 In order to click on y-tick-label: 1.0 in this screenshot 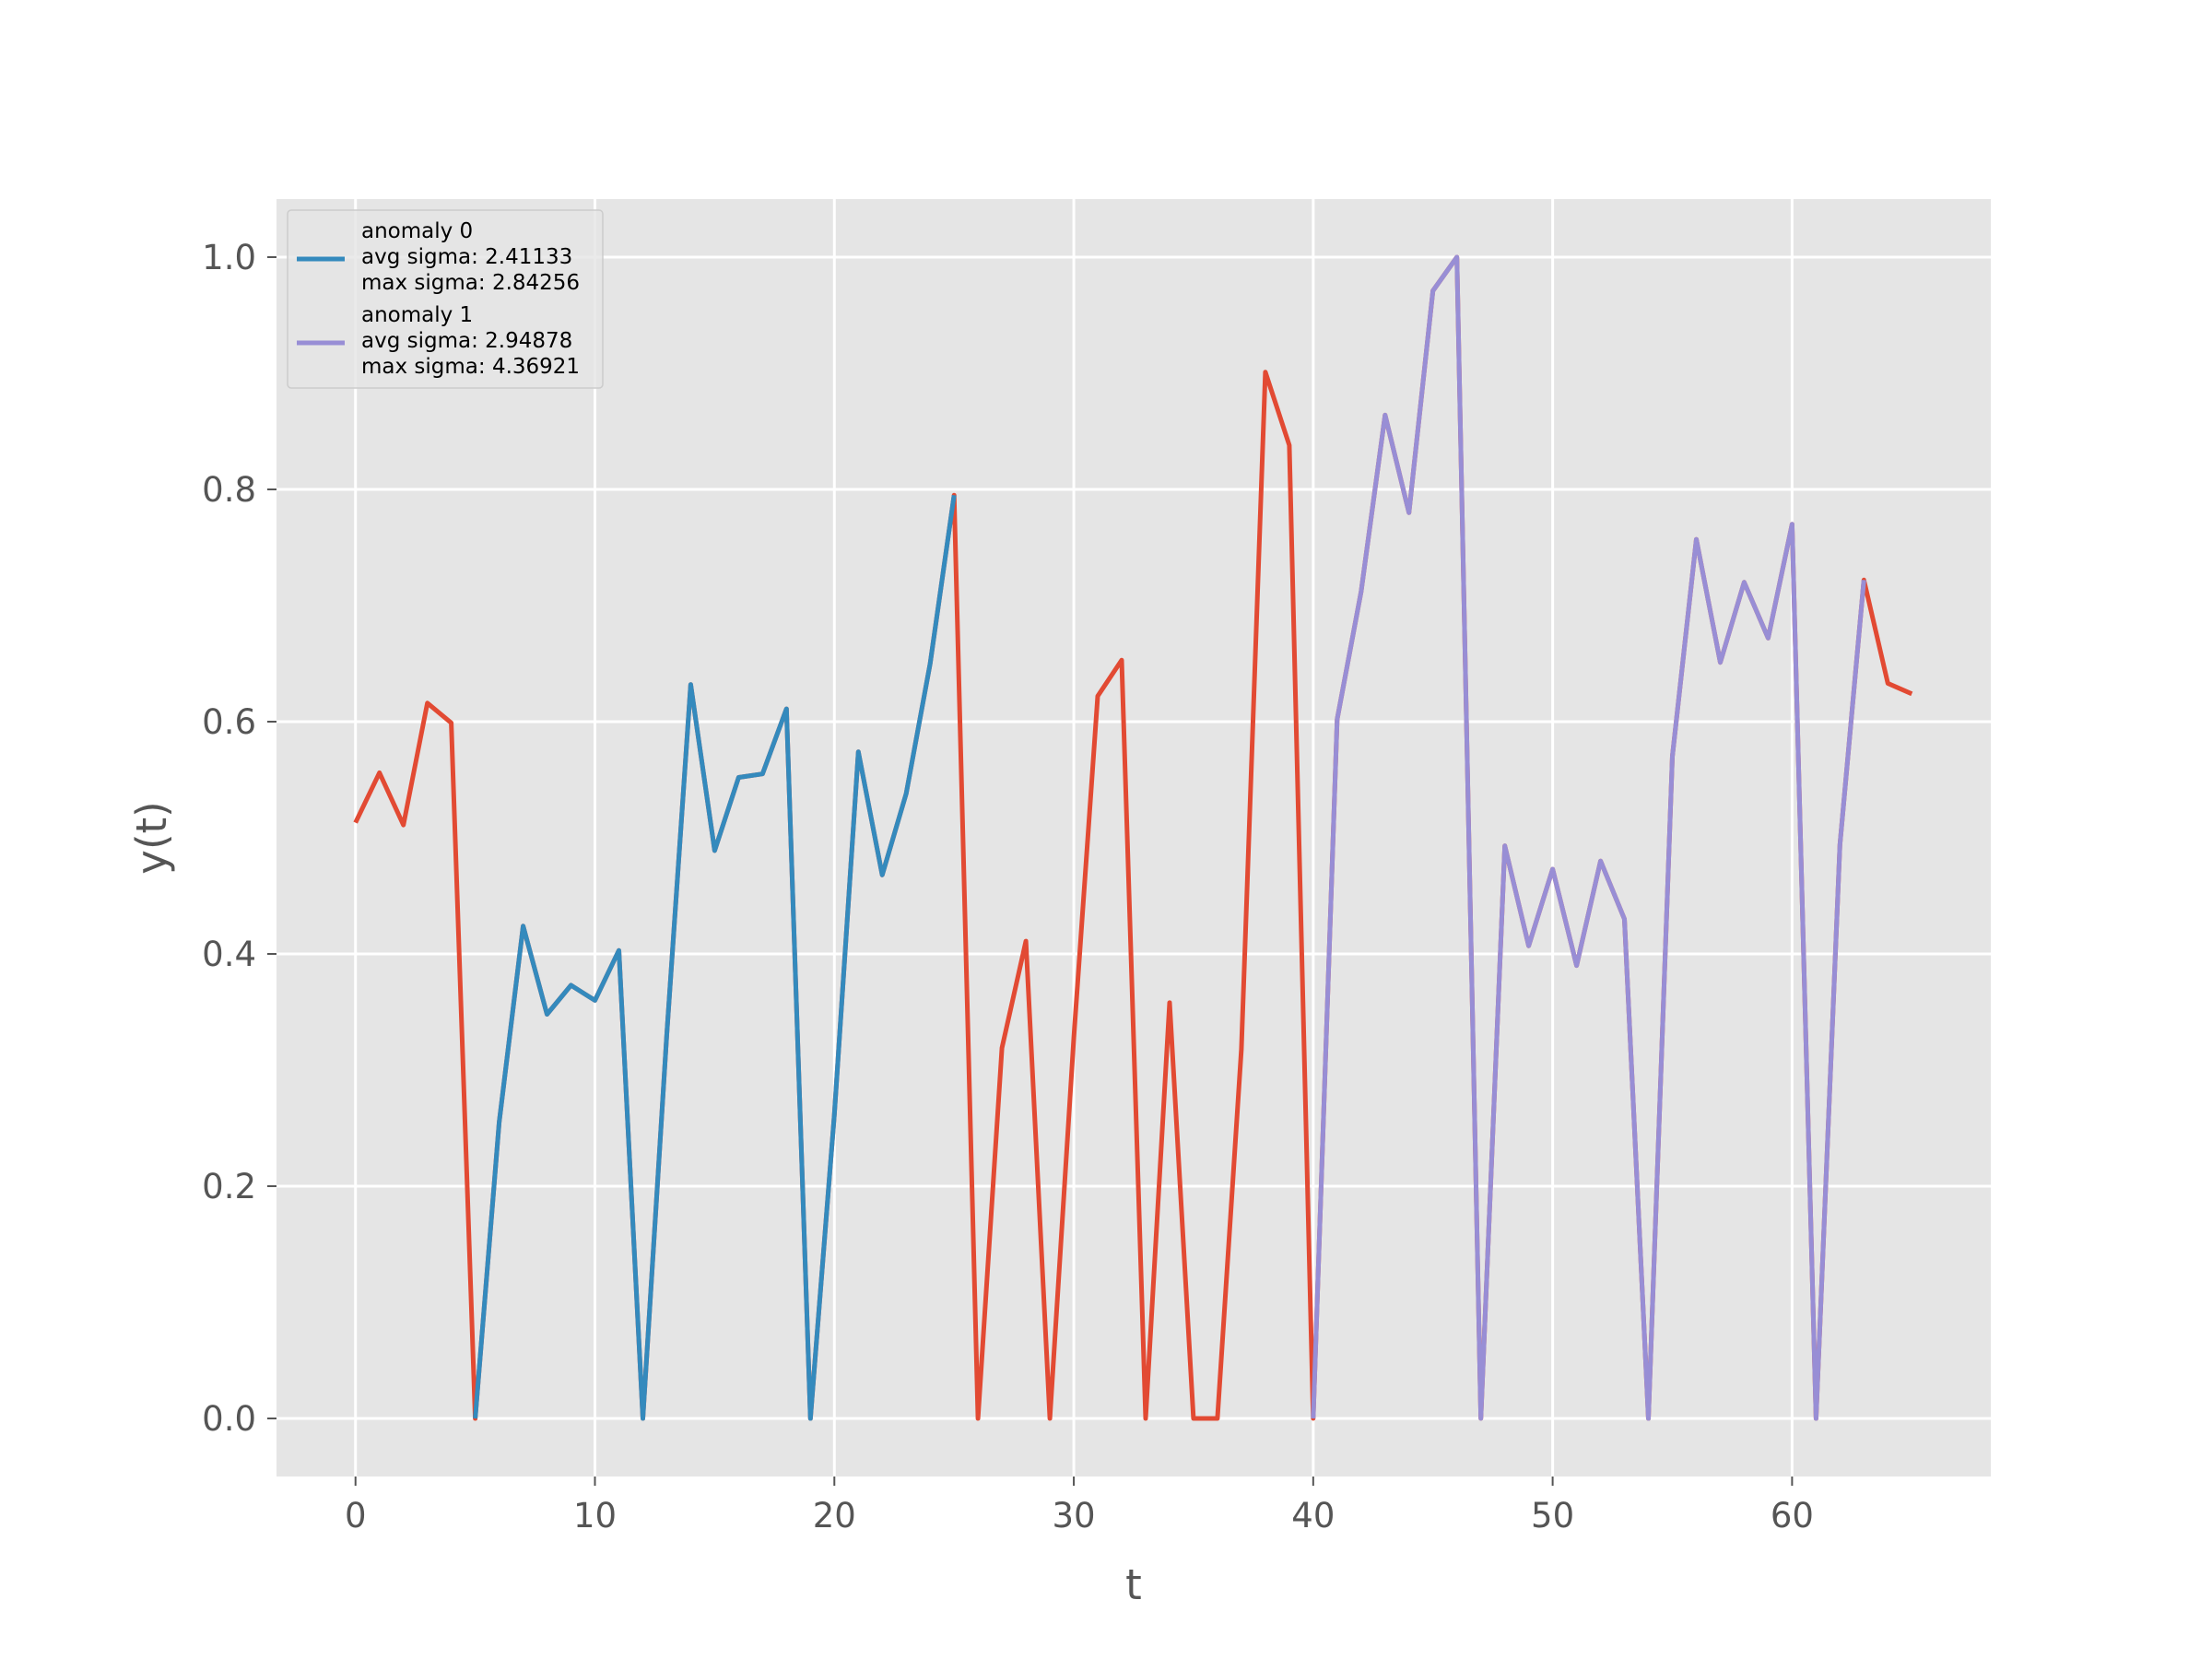, I will do `click(229, 257)`.